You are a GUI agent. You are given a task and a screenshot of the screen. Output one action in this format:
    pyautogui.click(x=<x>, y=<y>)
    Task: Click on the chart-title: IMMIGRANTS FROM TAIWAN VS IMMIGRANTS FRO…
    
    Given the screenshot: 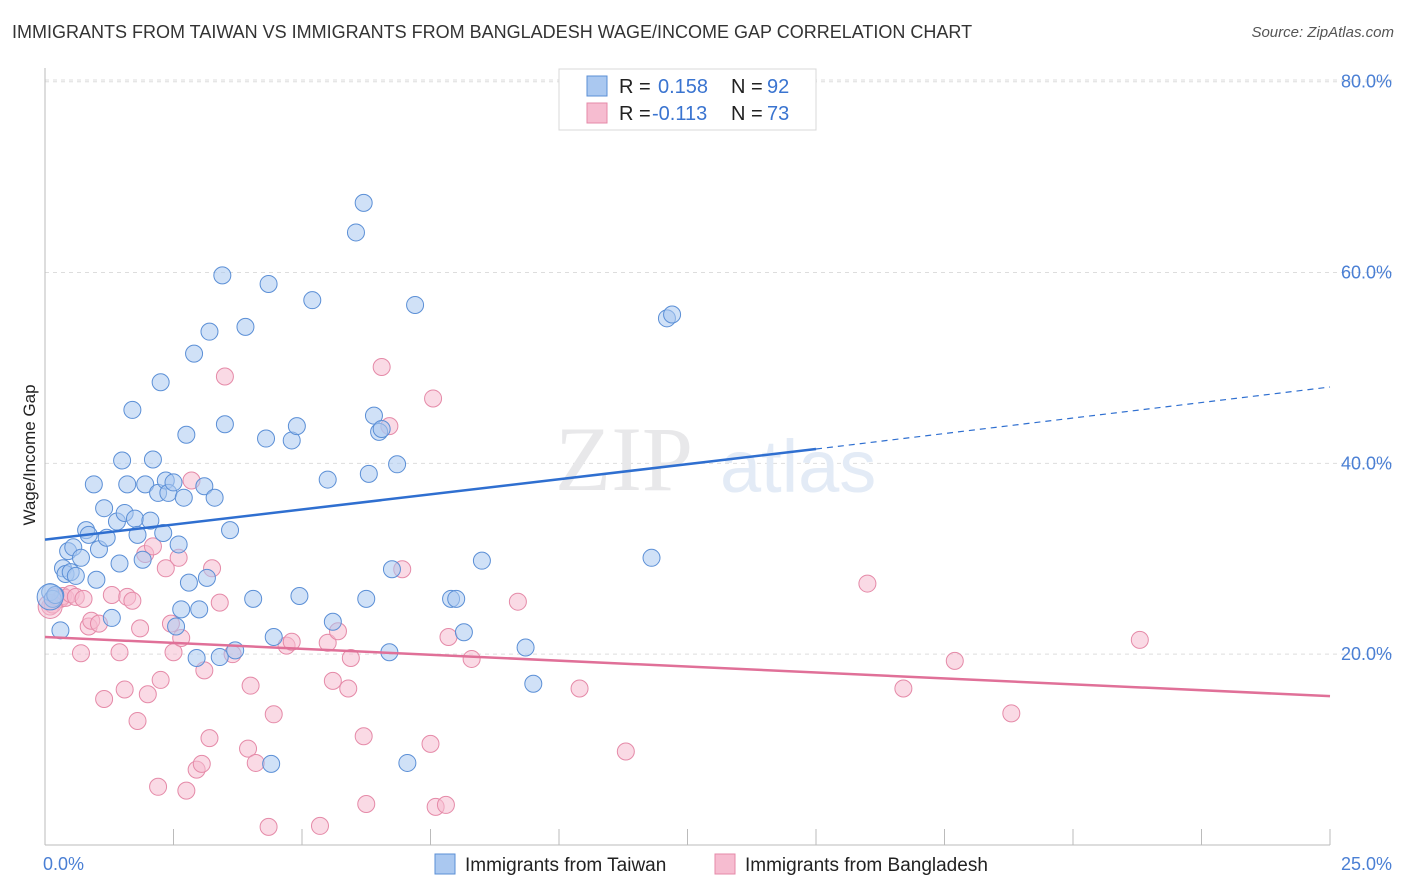 What is the action you would take?
    pyautogui.click(x=492, y=32)
    